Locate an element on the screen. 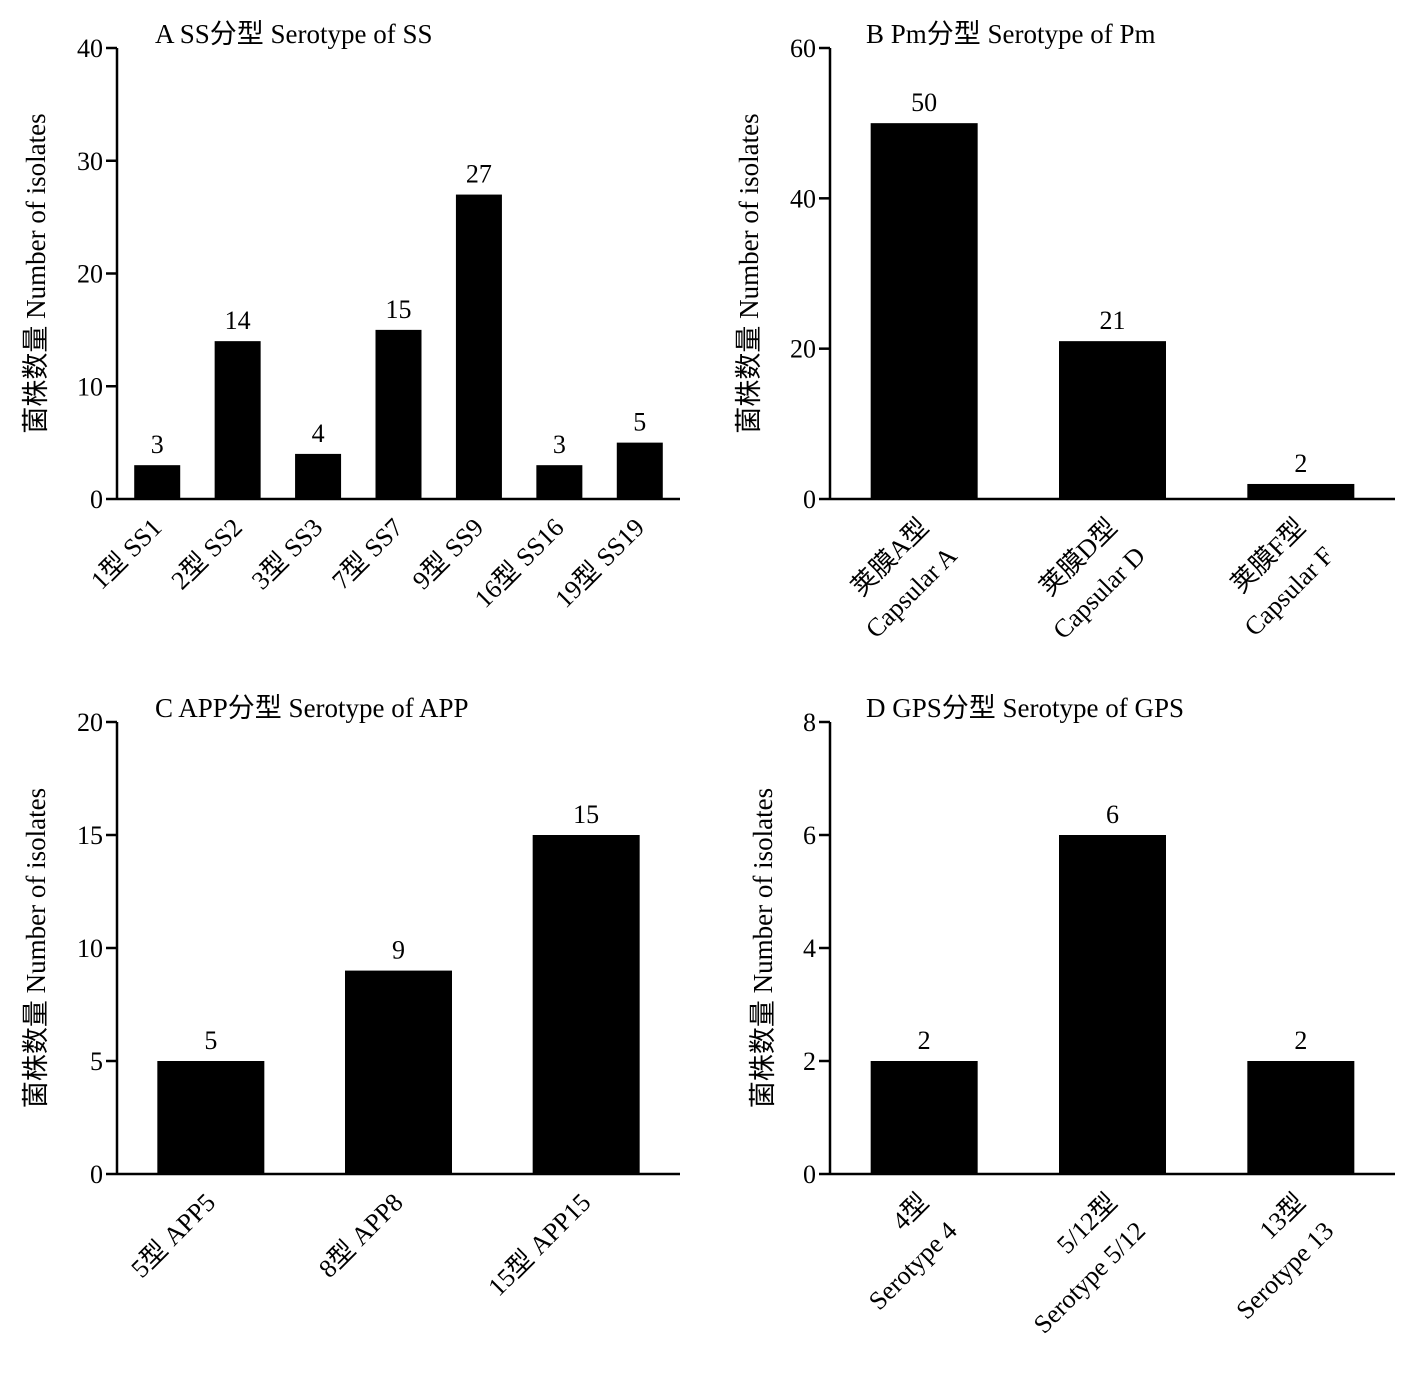  y-tick-label: 4 is located at coordinates (809, 948).